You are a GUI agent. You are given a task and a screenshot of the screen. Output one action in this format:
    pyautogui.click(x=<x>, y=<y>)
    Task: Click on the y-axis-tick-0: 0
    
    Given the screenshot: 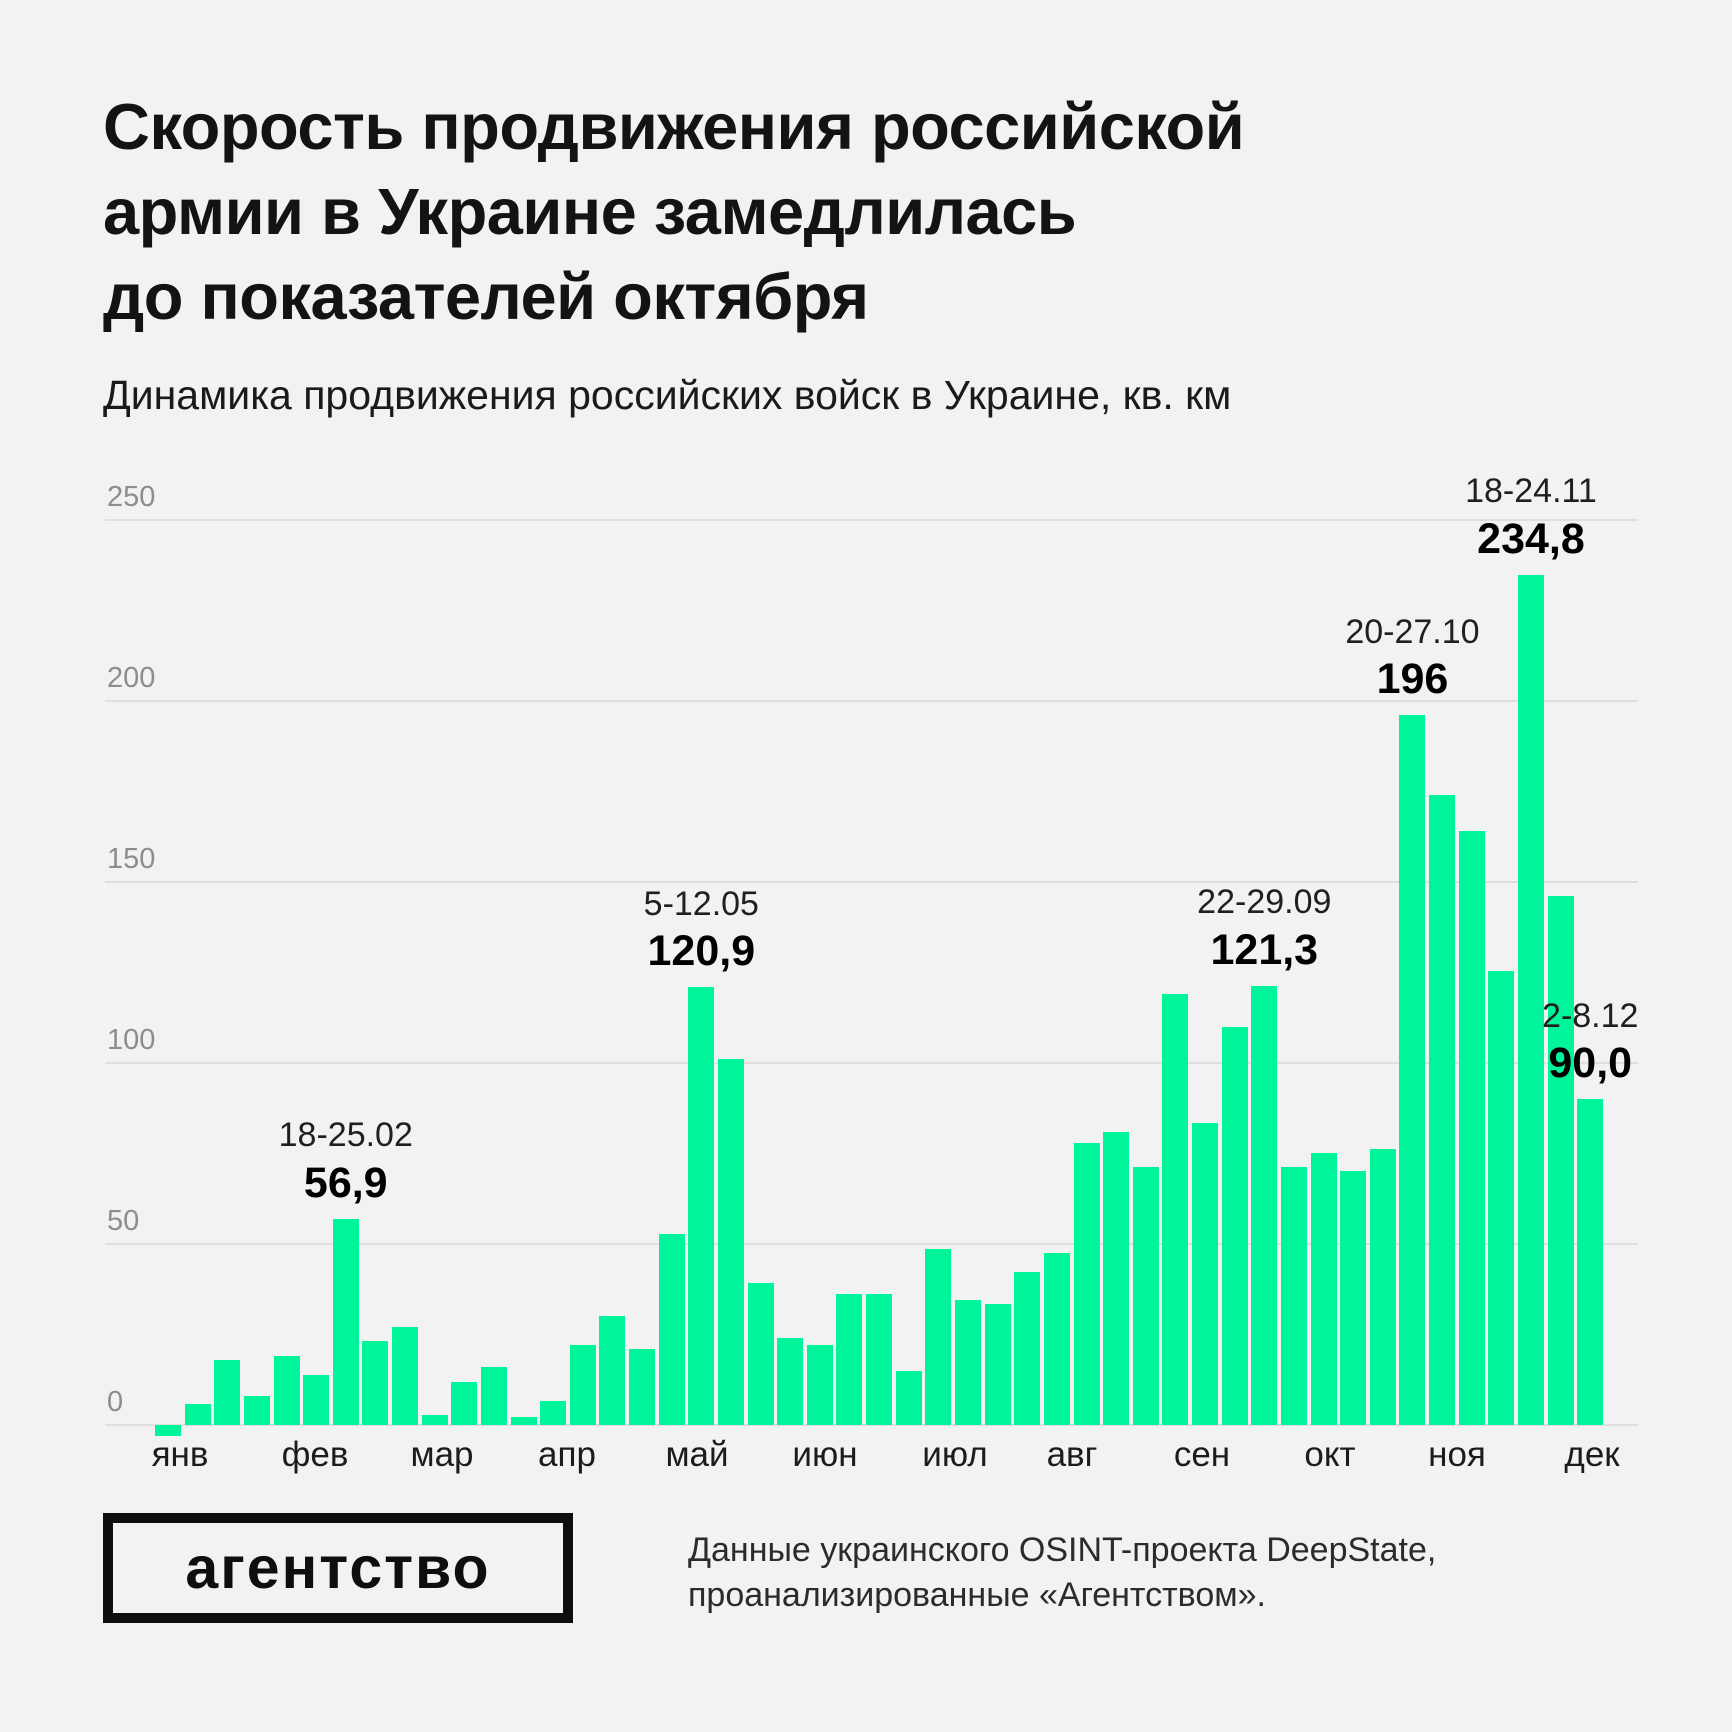 What is the action you would take?
    pyautogui.click(x=115, y=1402)
    